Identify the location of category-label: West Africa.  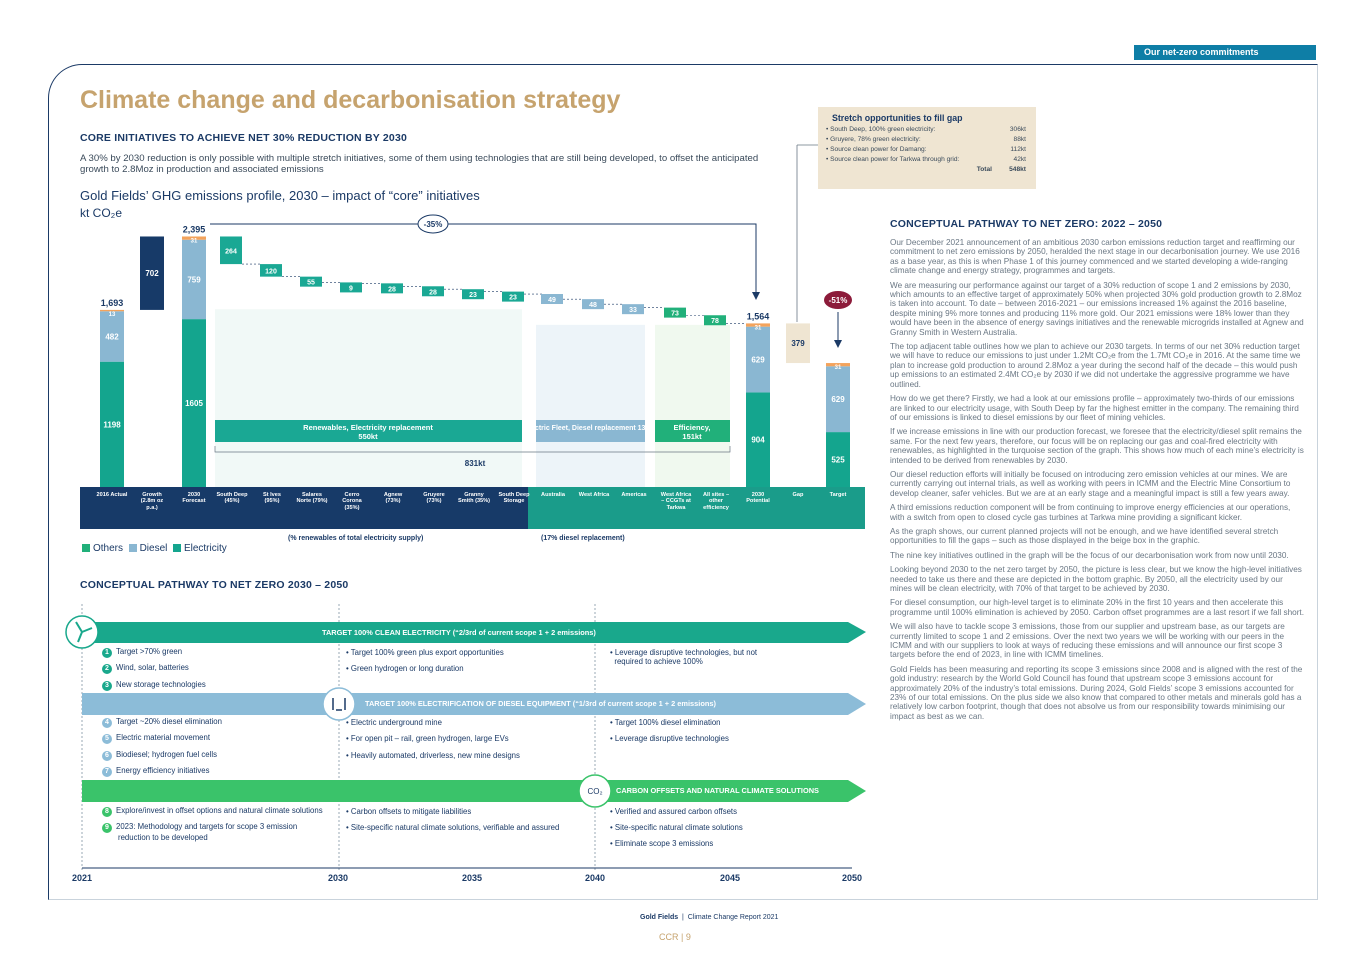
(594, 495).